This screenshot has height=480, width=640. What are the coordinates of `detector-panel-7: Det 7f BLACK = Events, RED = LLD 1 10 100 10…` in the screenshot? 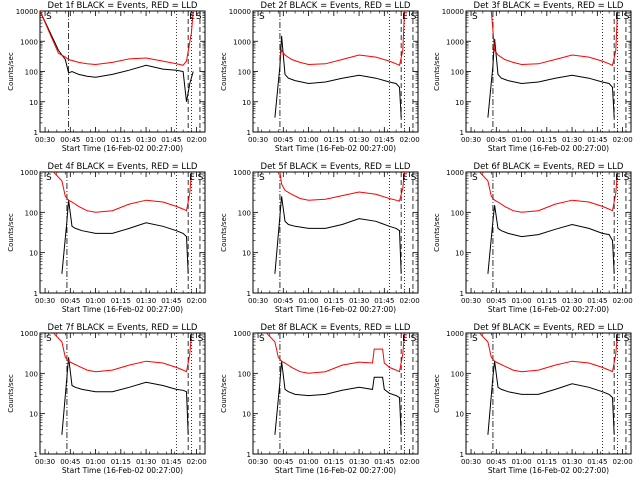 It's located at (107, 399).